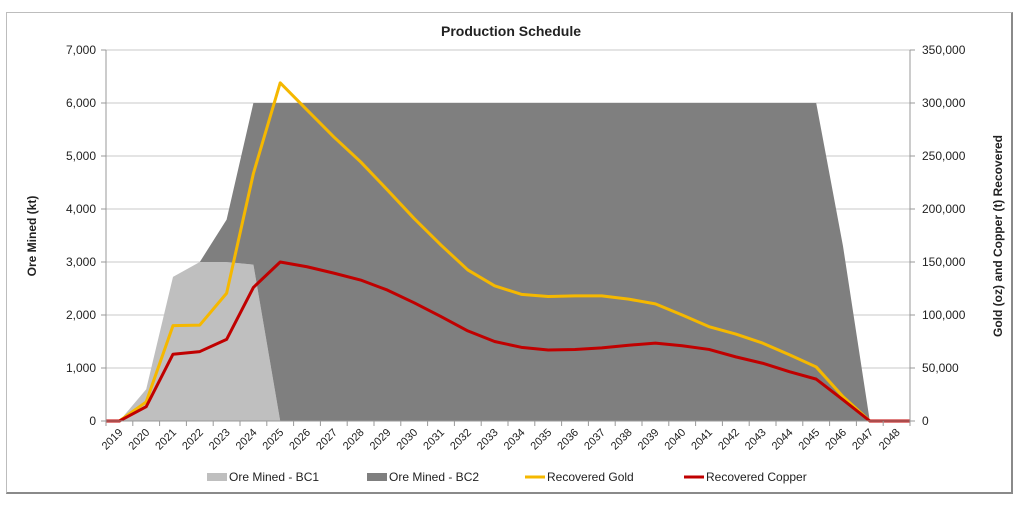 The image size is (1024, 509). Describe the element at coordinates (193, 440) in the screenshot. I see `x-tick-label: 2022` at that location.